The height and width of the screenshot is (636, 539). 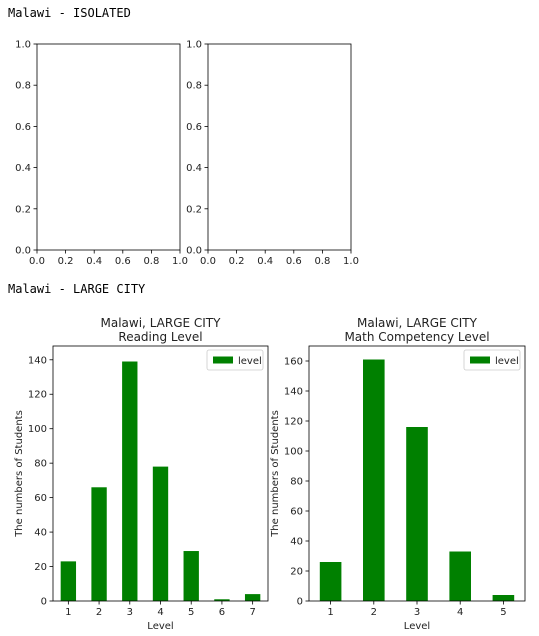 What do you see at coordinates (293, 362) in the screenshot?
I see `y-tick-label: 160` at bounding box center [293, 362].